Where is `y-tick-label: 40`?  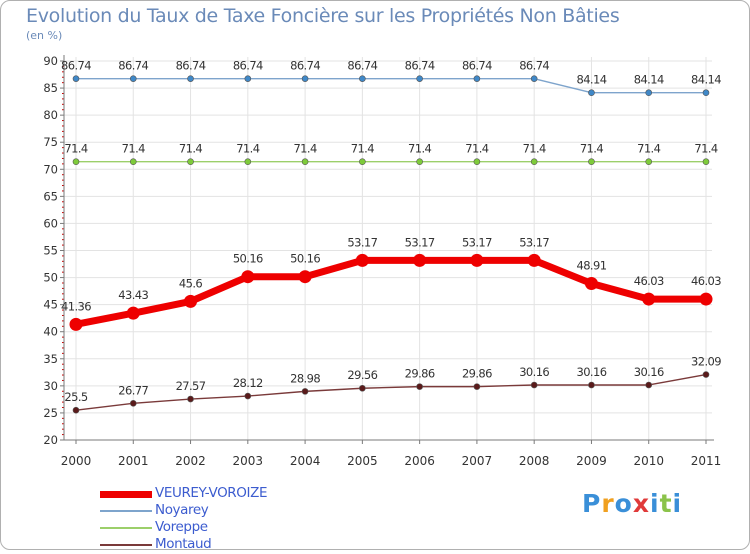
y-tick-label: 40 is located at coordinates (50, 332).